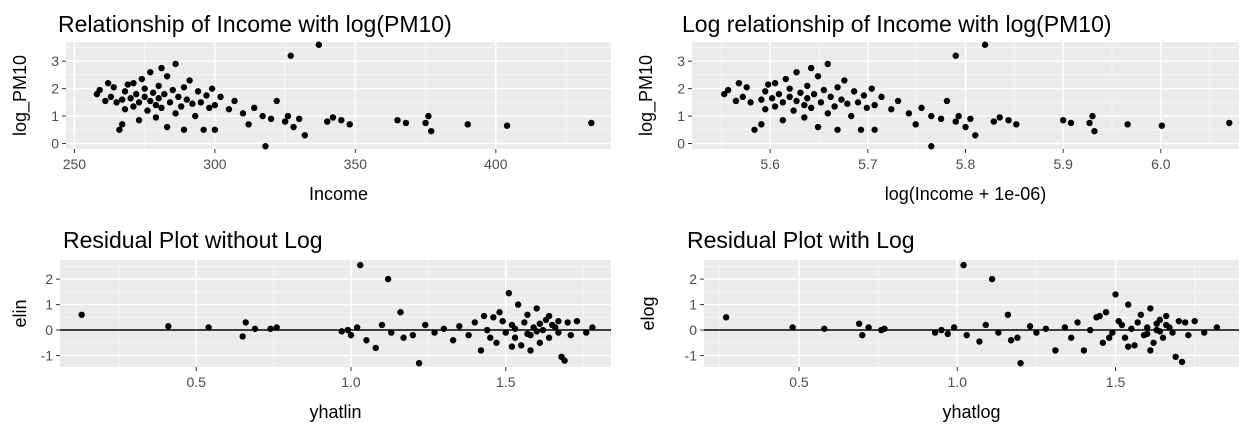 The image size is (1249, 432). Describe the element at coordinates (335, 412) in the screenshot. I see `x-axis-label: yhatlin` at that location.